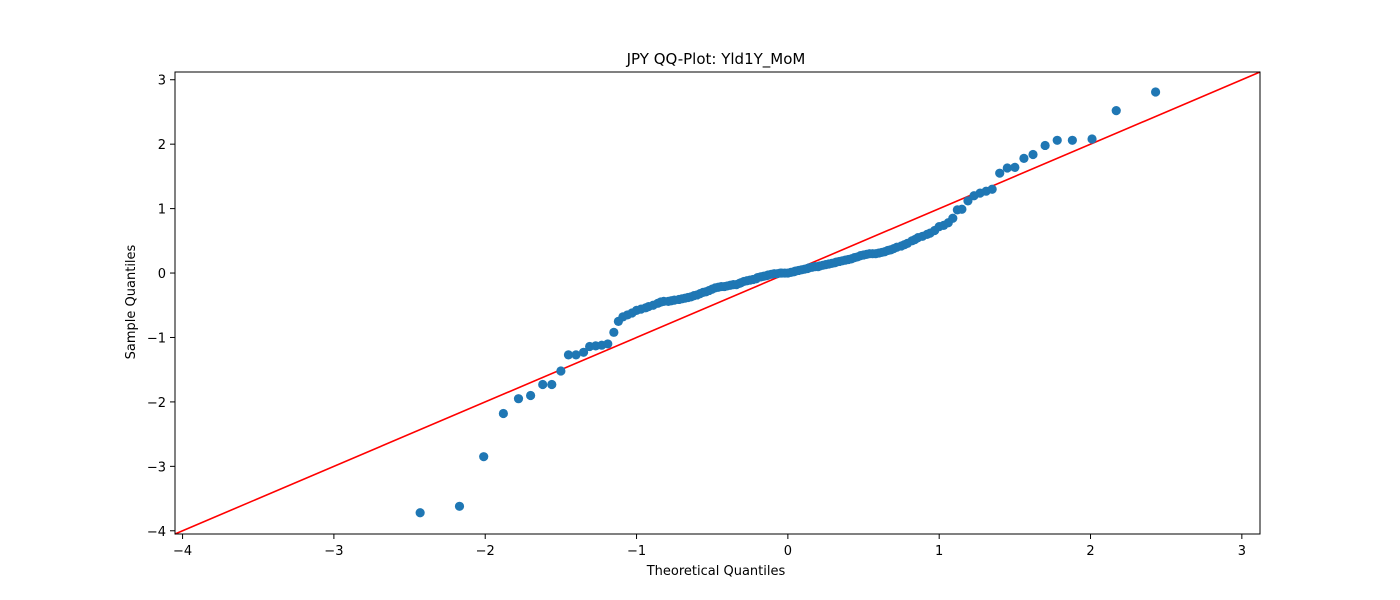 This screenshot has height=600, width=1400. Describe the element at coordinates (156, 338) in the screenshot. I see `y-tick-label: −1` at that location.